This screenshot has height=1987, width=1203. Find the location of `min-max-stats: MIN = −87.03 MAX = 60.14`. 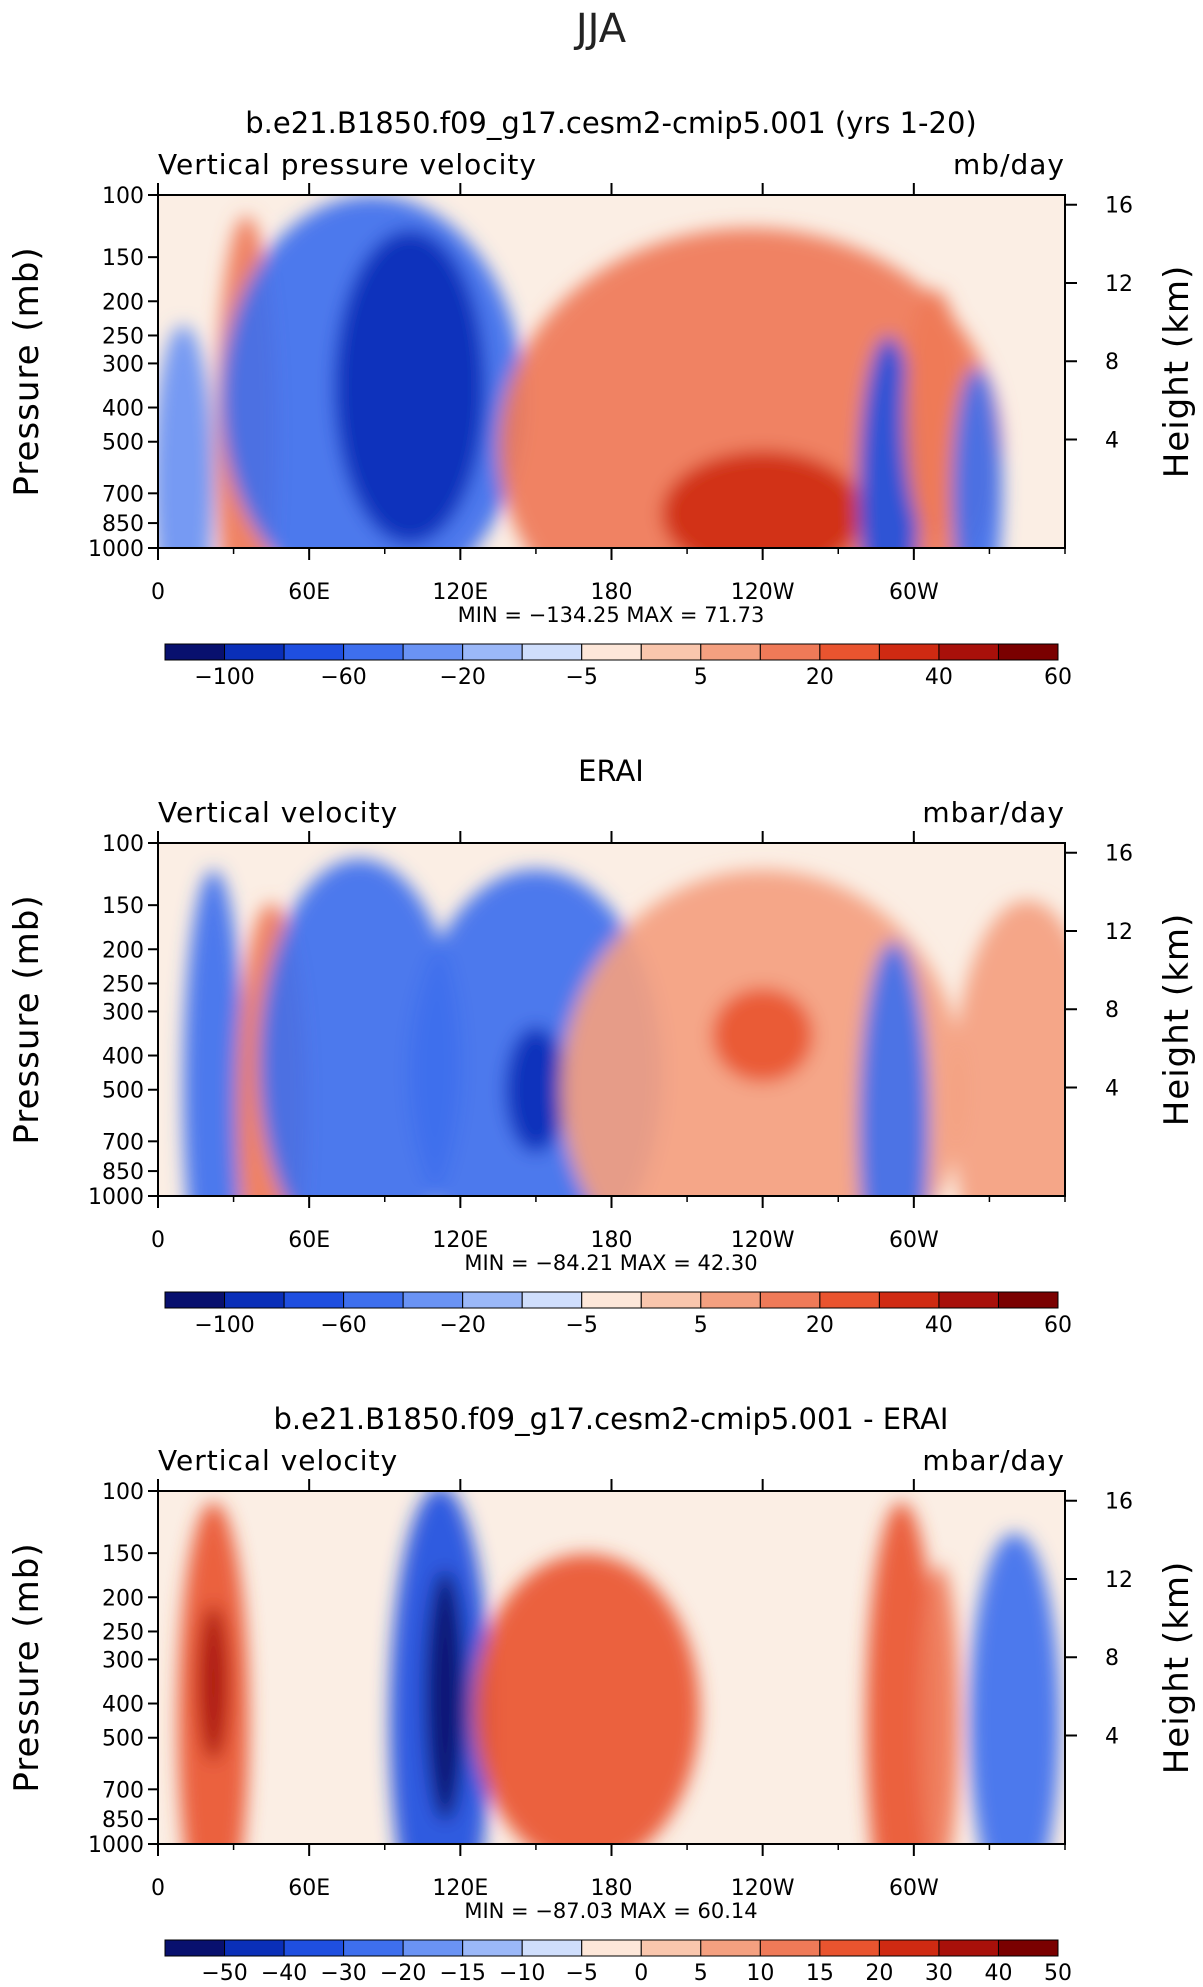

min-max-stats: MIN = −87.03 MAX = 60.14 is located at coordinates (610, 1911).